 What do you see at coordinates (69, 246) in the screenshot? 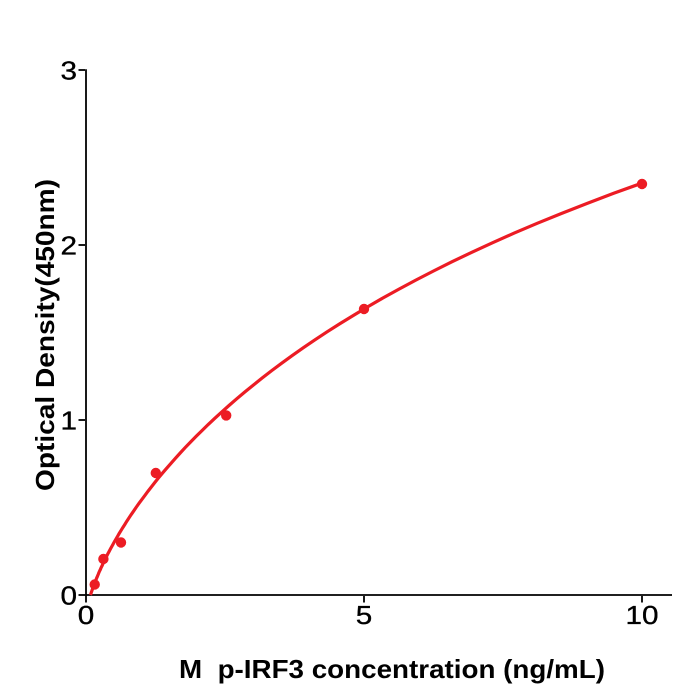
I see `svg-text: 2` at bounding box center [69, 246].